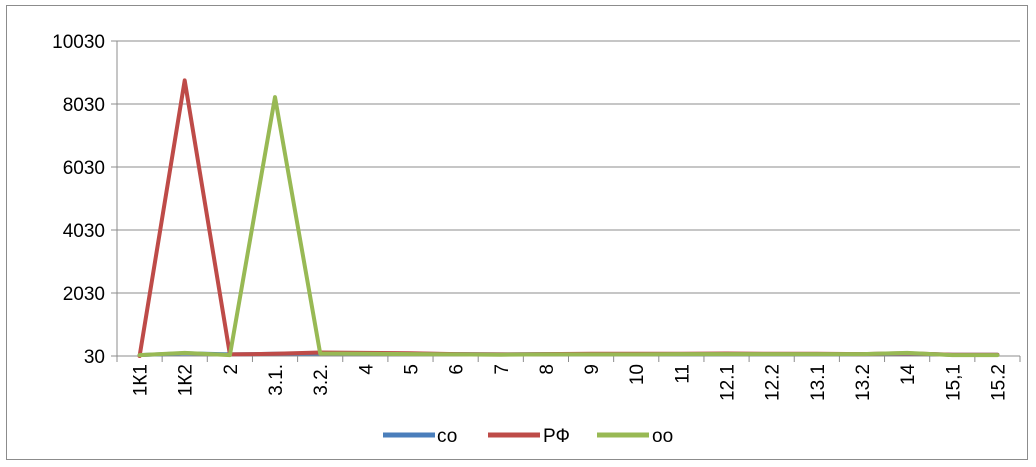 The image size is (1036, 467). Describe the element at coordinates (84, 294) in the screenshot. I see `y-tick-label: 2030` at that location.